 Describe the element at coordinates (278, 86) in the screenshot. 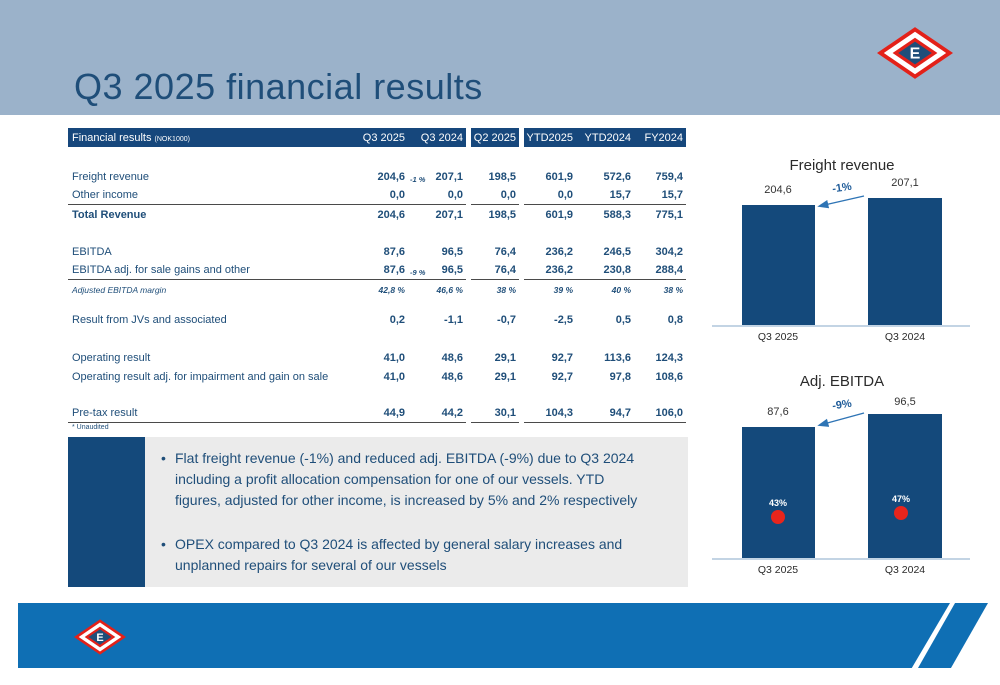

I see `page-title: Q3 2025 financial results` at that location.